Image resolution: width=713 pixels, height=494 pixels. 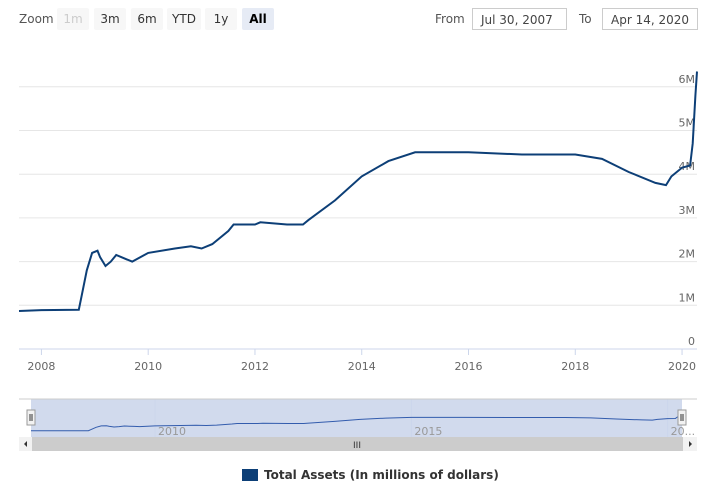 What do you see at coordinates (147, 19) in the screenshot?
I see `zoom-6m-button: 6m` at bounding box center [147, 19].